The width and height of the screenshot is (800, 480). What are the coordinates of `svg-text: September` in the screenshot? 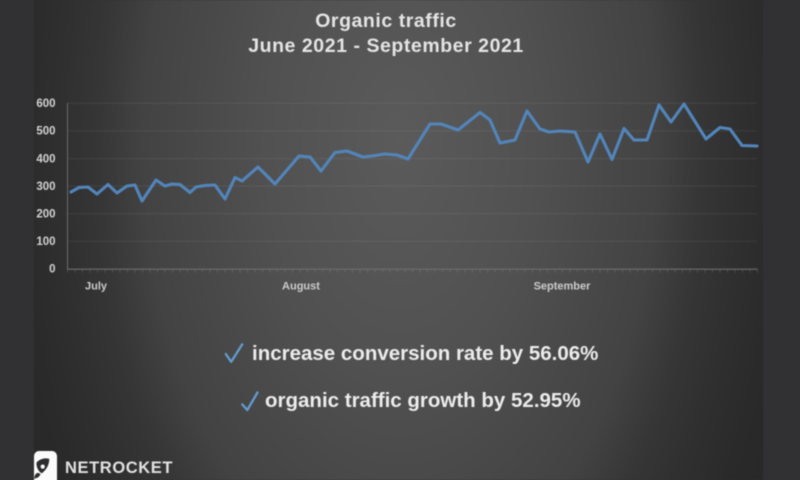 It's located at (563, 287).